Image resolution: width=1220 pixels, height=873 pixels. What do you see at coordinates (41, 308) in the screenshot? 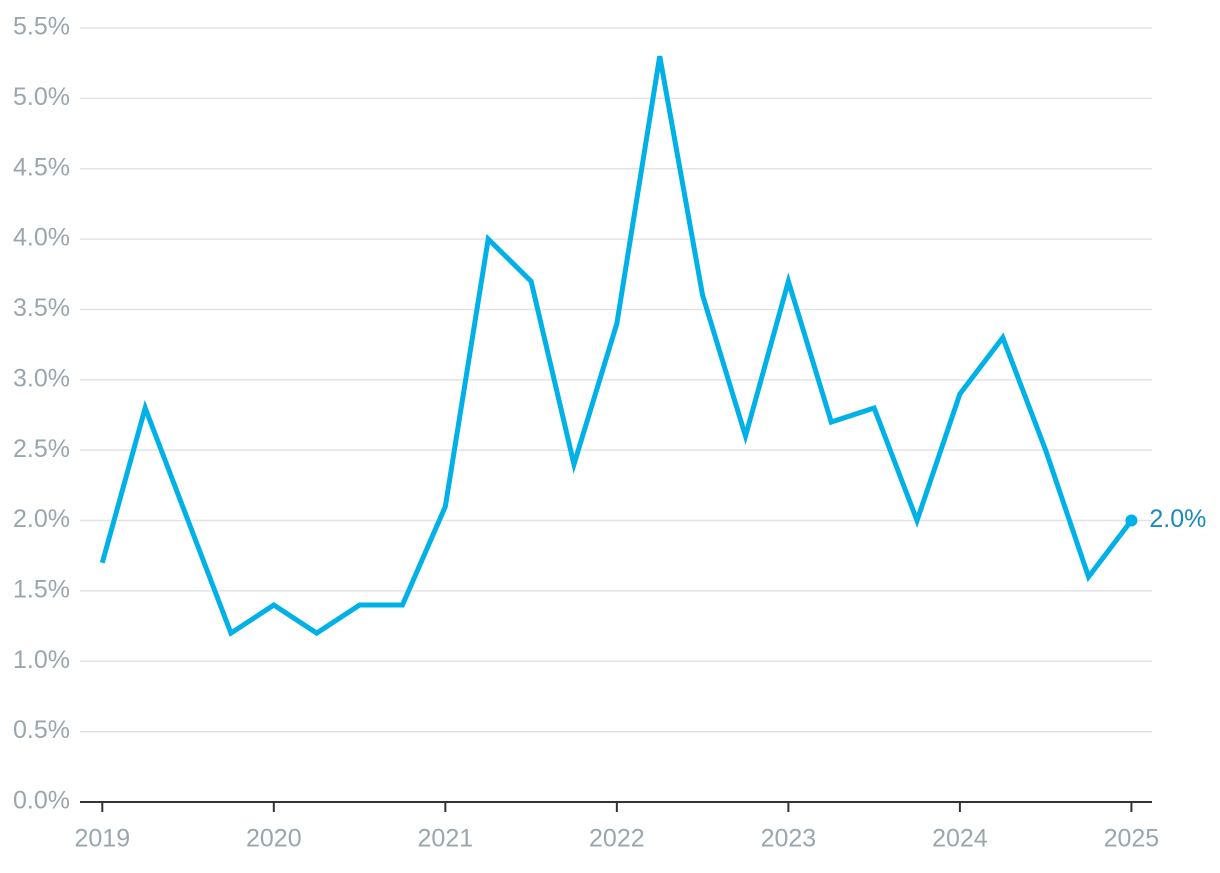
I see `y-tick-label: 3.5%` at bounding box center [41, 308].